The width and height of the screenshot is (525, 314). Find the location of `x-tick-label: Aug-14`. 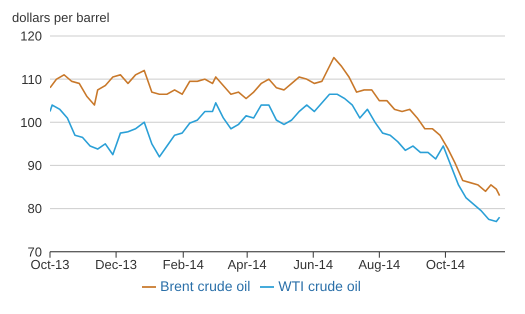

x-tick-label: Aug-14 is located at coordinates (379, 264).